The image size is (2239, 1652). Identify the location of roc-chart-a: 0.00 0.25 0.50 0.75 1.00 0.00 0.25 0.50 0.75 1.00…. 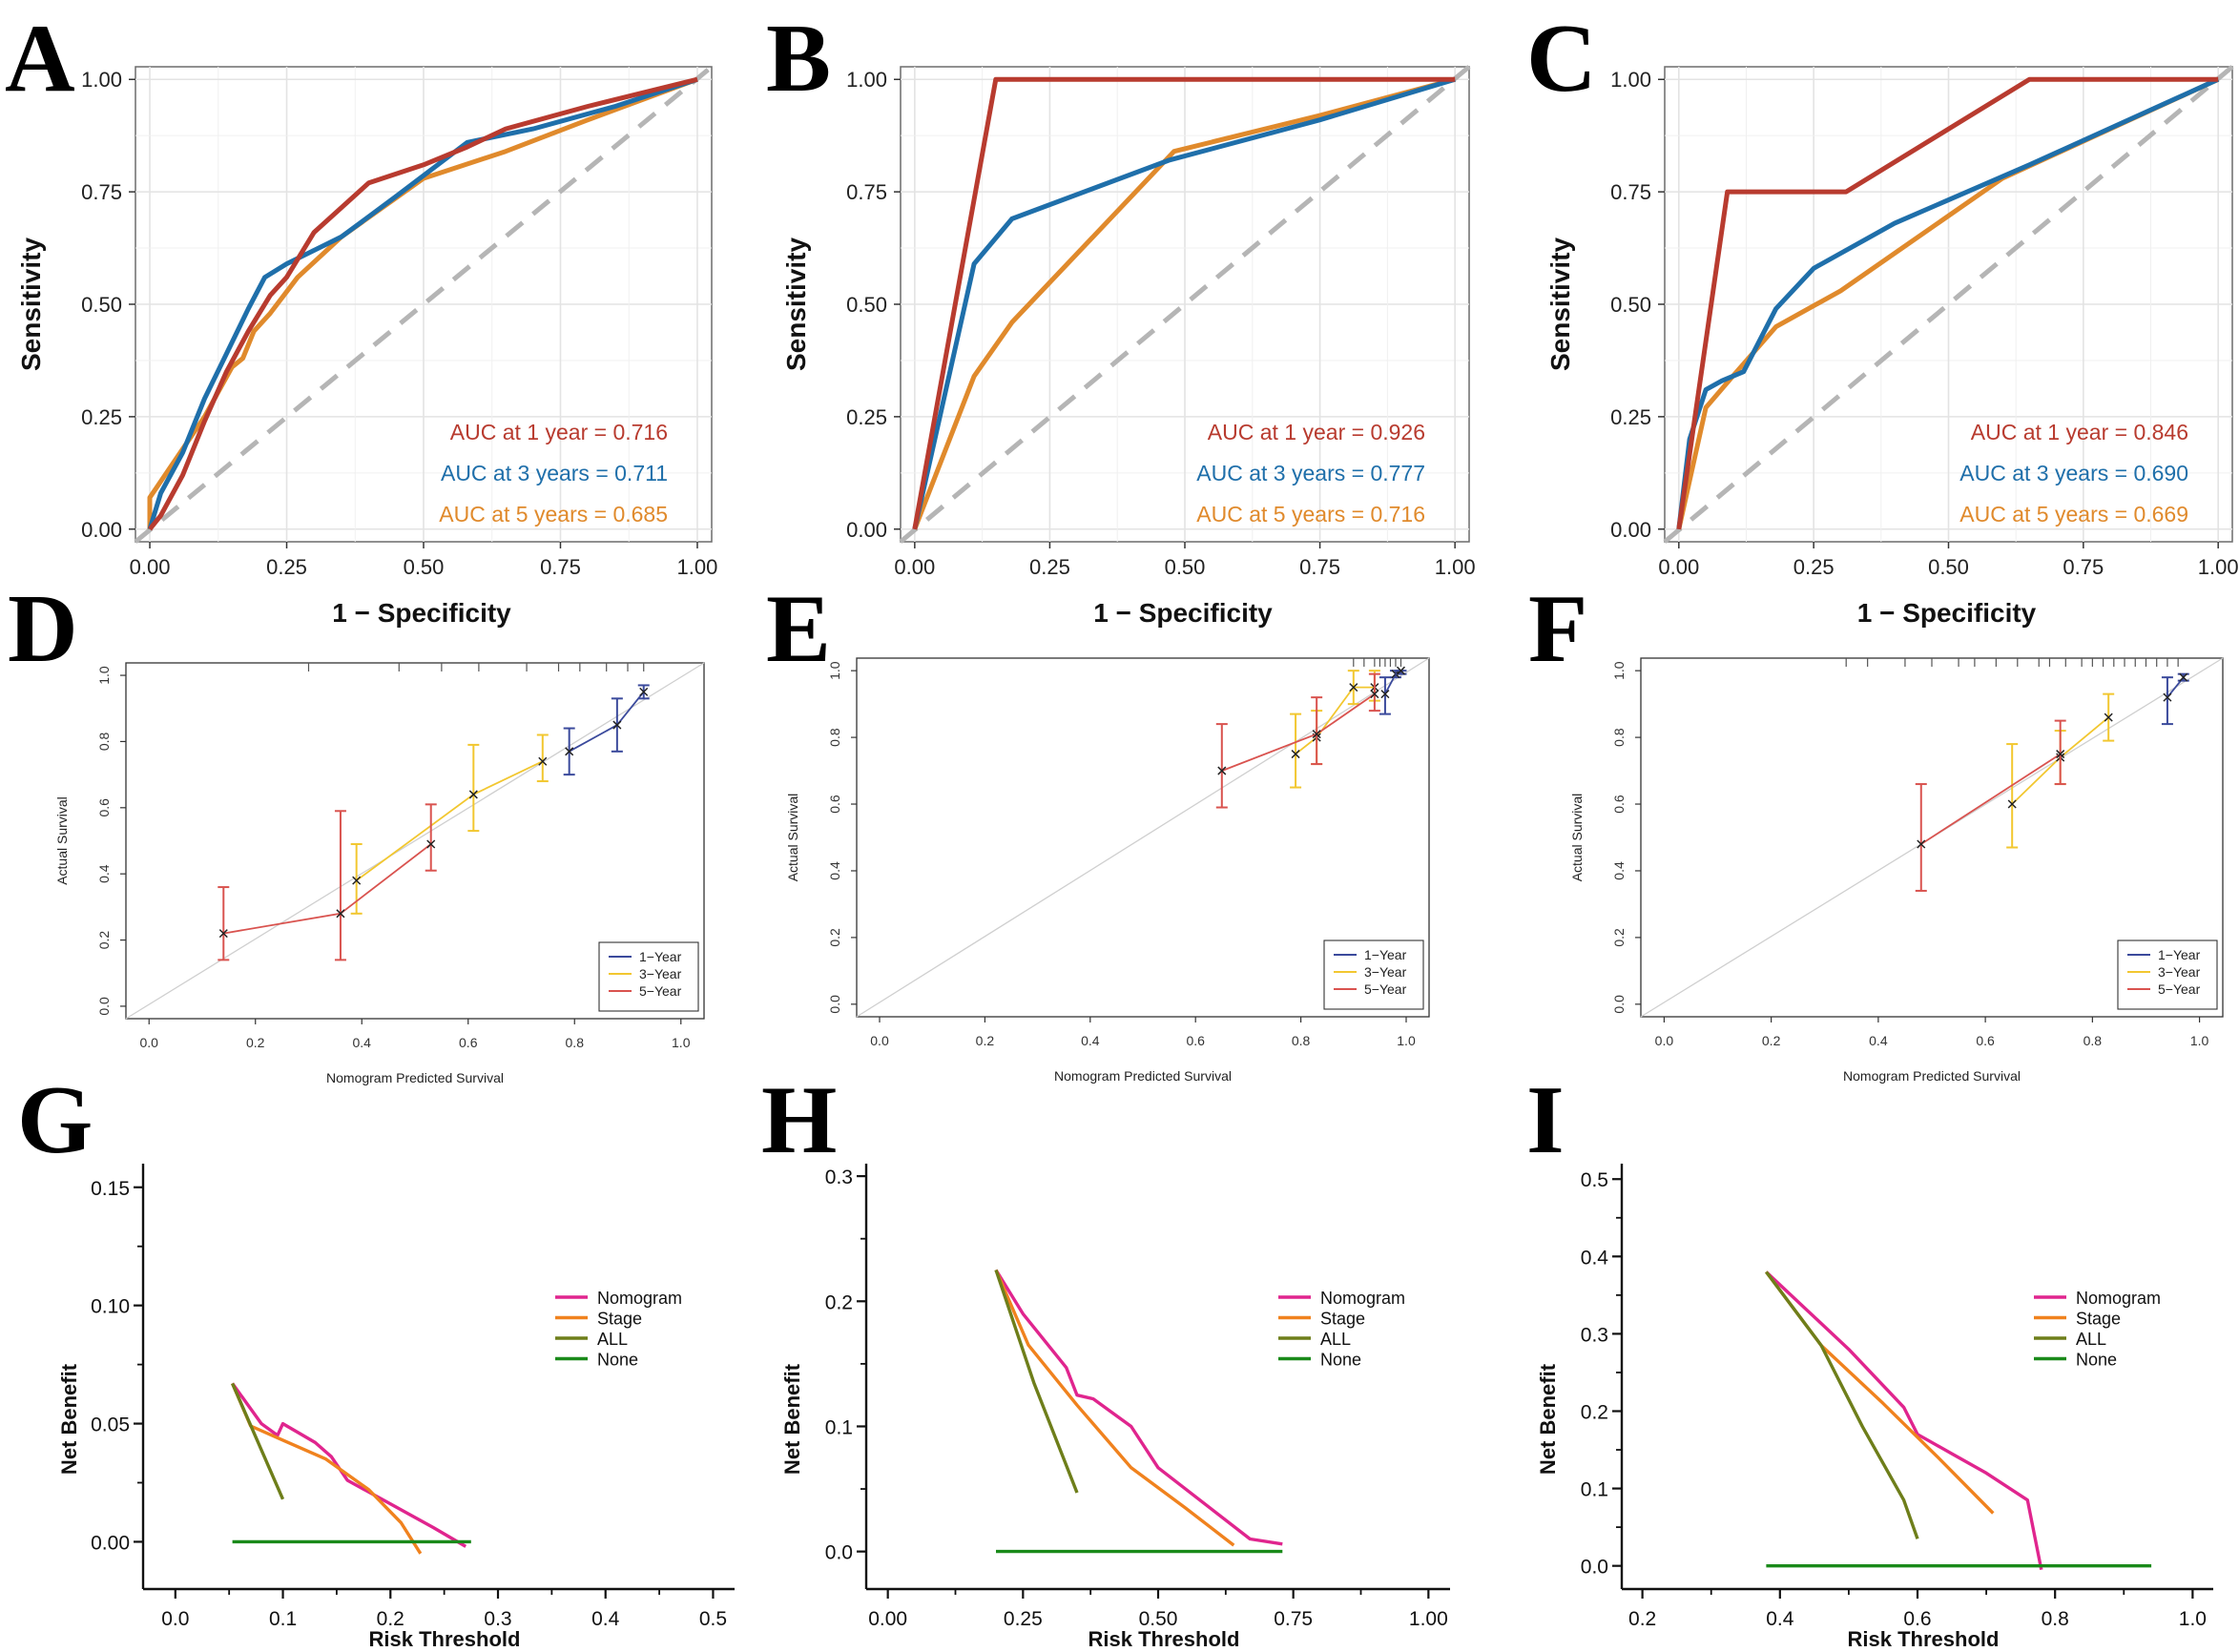
(366, 346).